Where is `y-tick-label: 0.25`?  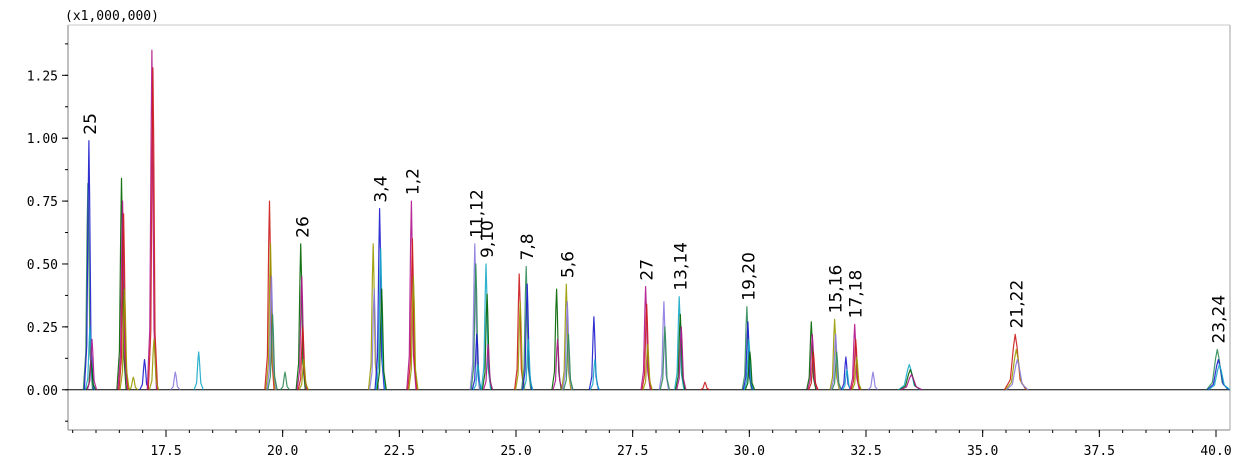
y-tick-label: 0.25 is located at coordinates (42, 328).